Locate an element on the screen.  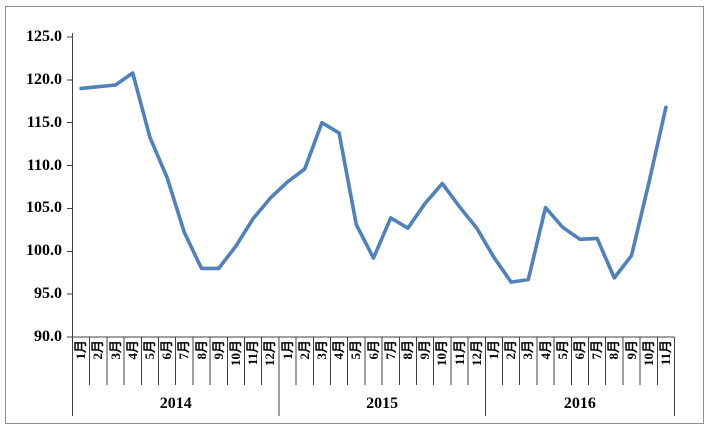
y-axis-label: 115.0 is located at coordinates (44, 122).